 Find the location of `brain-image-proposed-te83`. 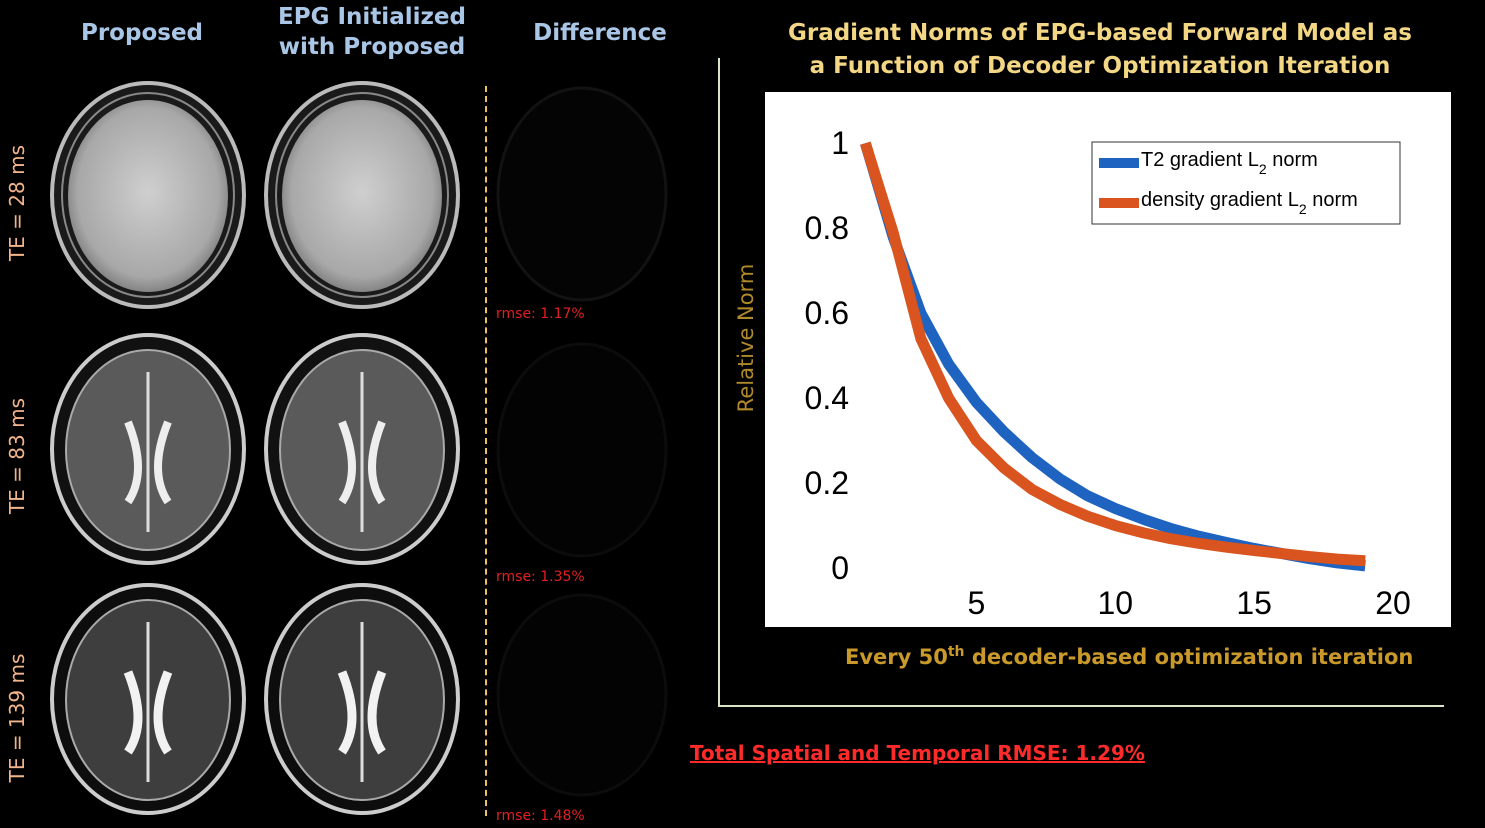

brain-image-proposed-te83 is located at coordinates (148, 449).